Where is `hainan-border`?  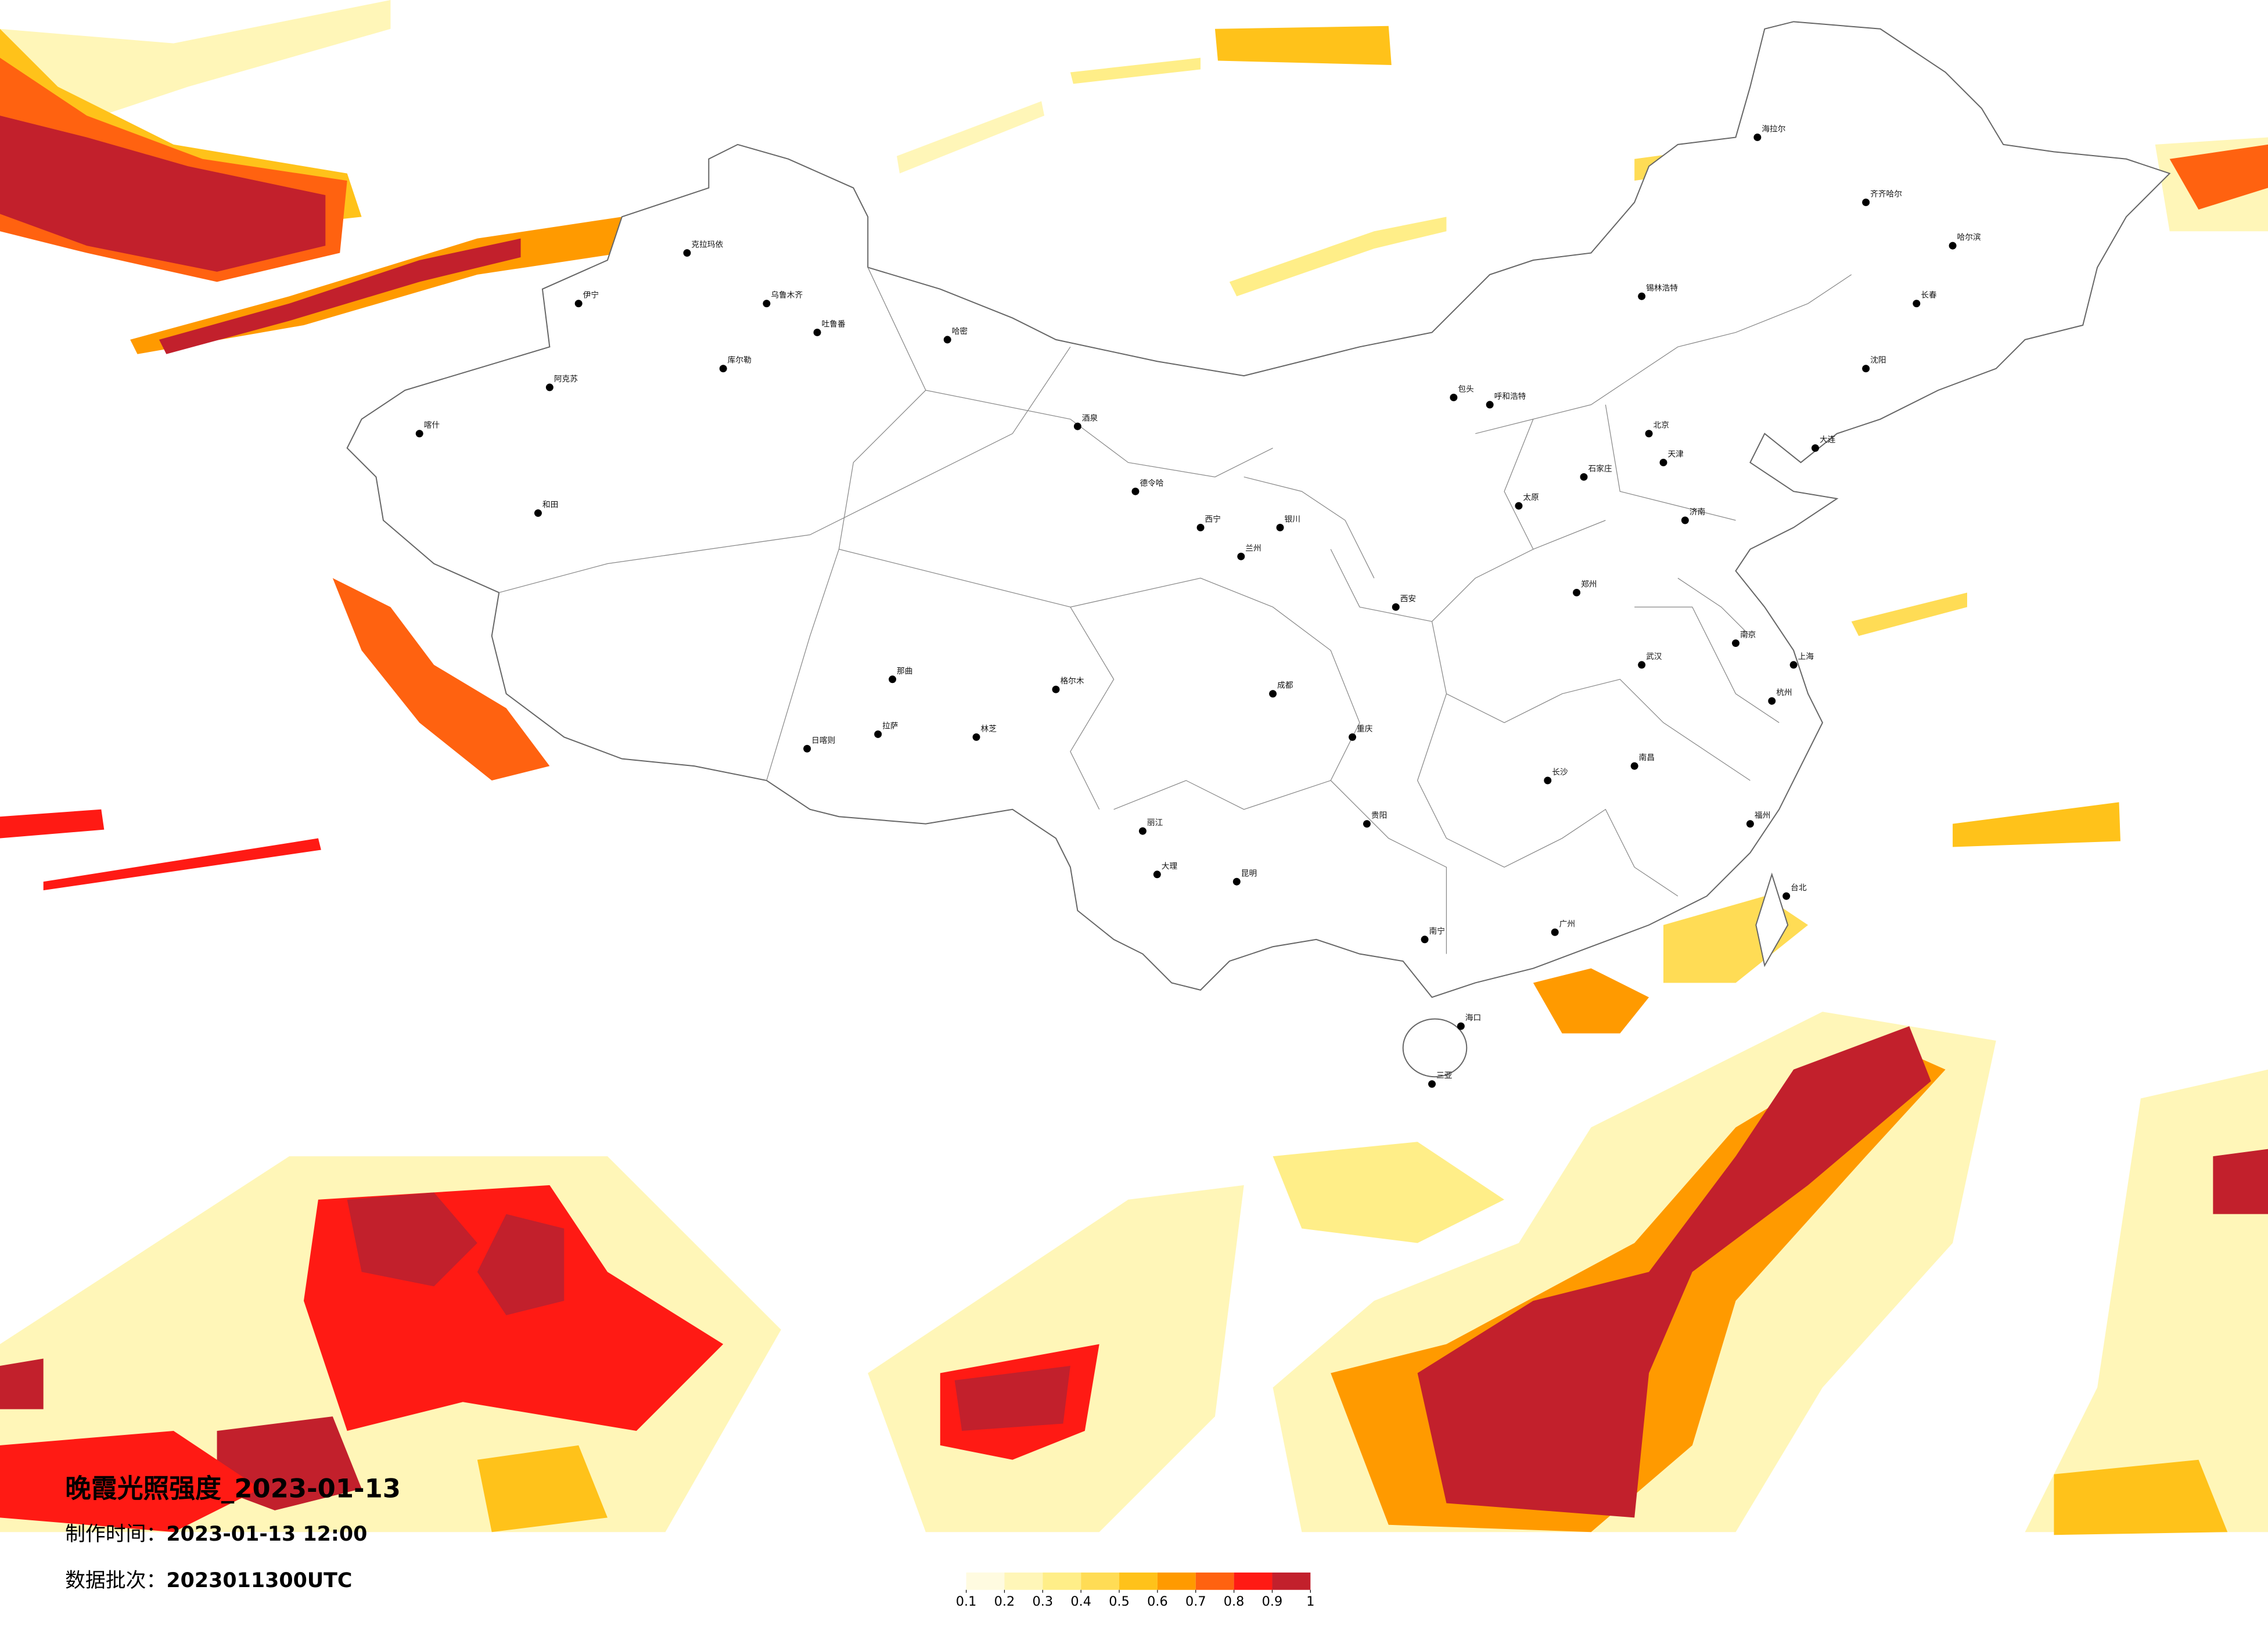 hainan-border is located at coordinates (1435, 1048).